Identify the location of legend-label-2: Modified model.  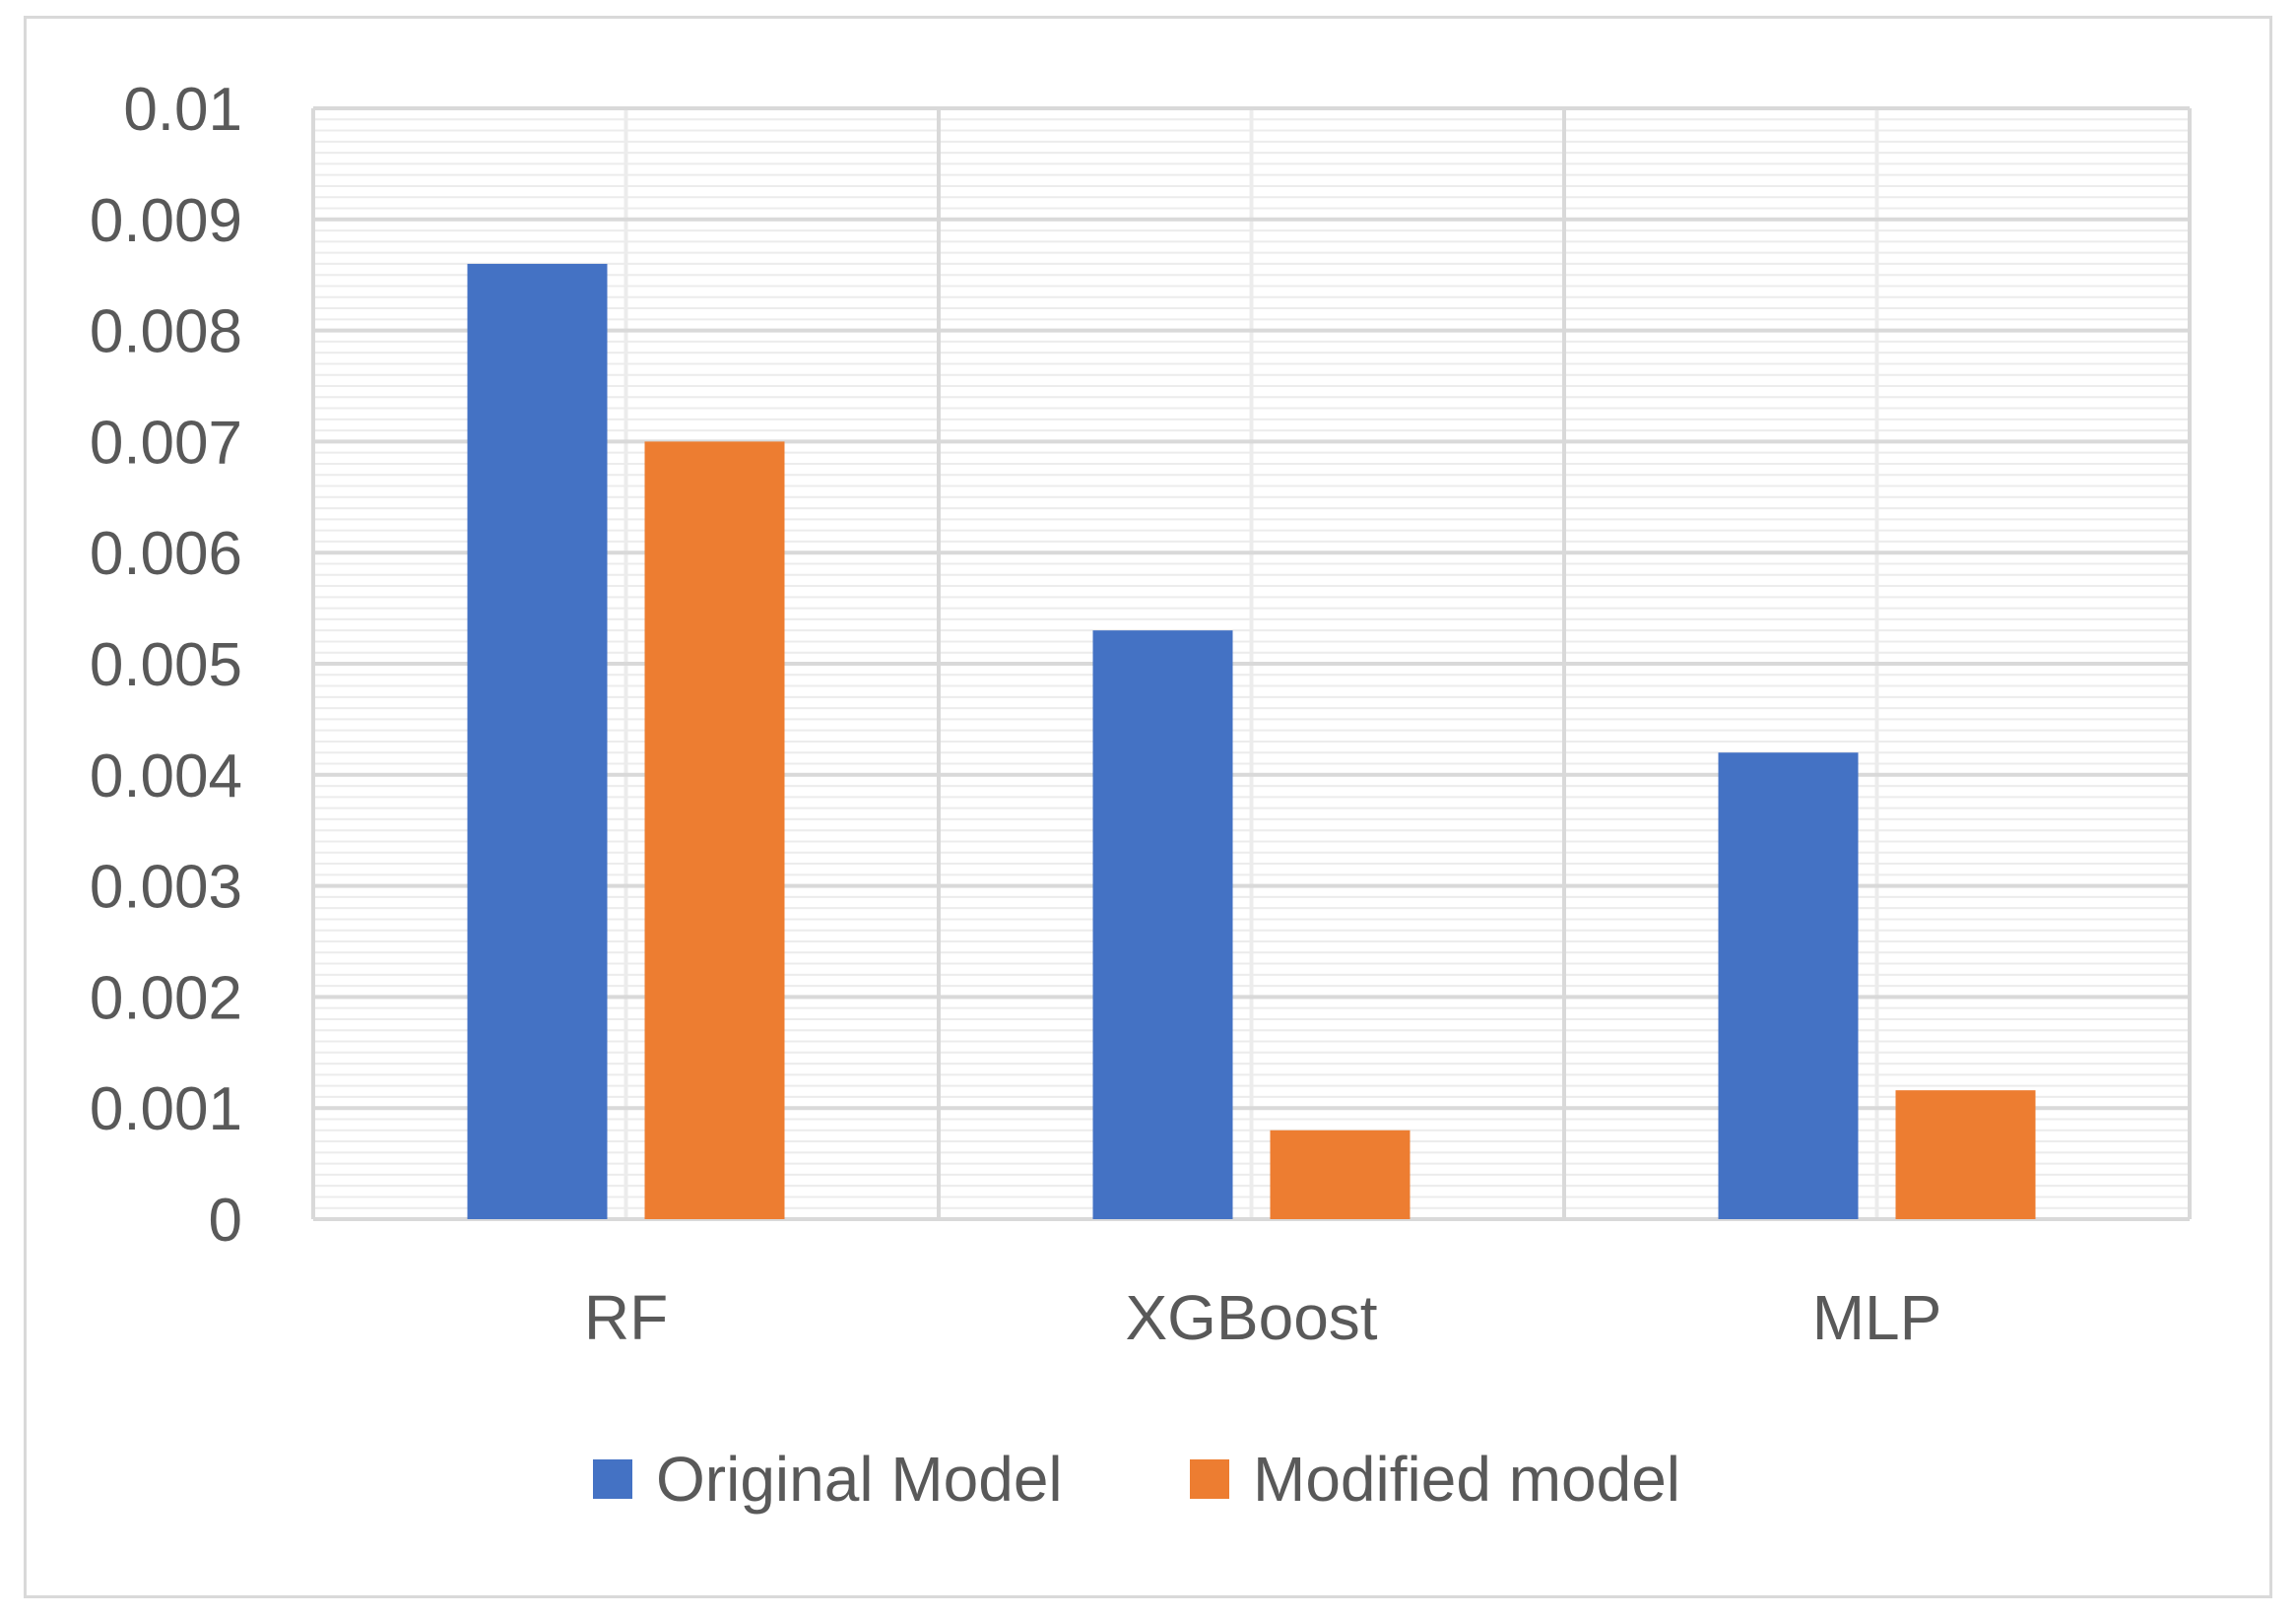
(1466, 1479).